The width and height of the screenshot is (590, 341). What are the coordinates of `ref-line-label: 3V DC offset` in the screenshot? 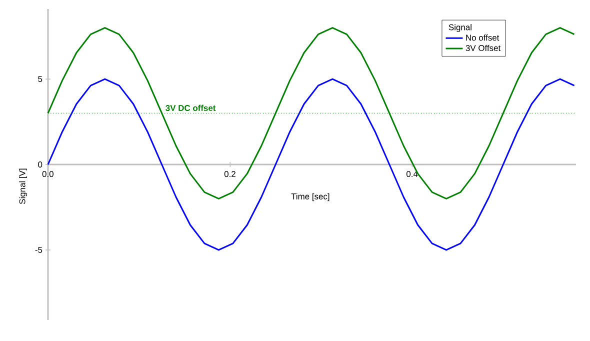 It's located at (191, 108).